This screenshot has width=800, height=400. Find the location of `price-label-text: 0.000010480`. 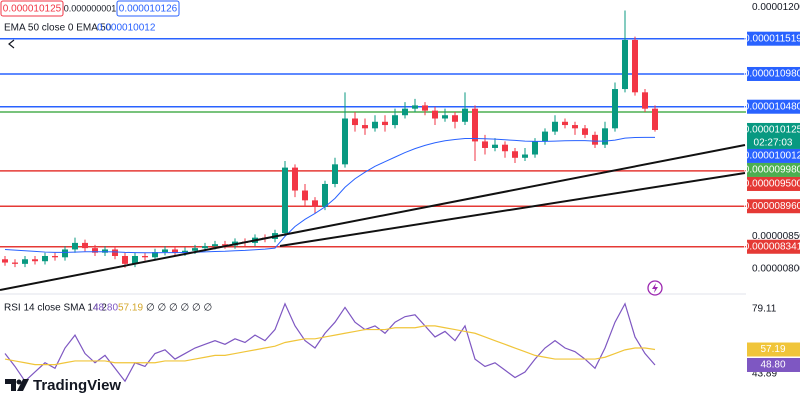

price-label-text: 0.000010480 is located at coordinates (772, 106).